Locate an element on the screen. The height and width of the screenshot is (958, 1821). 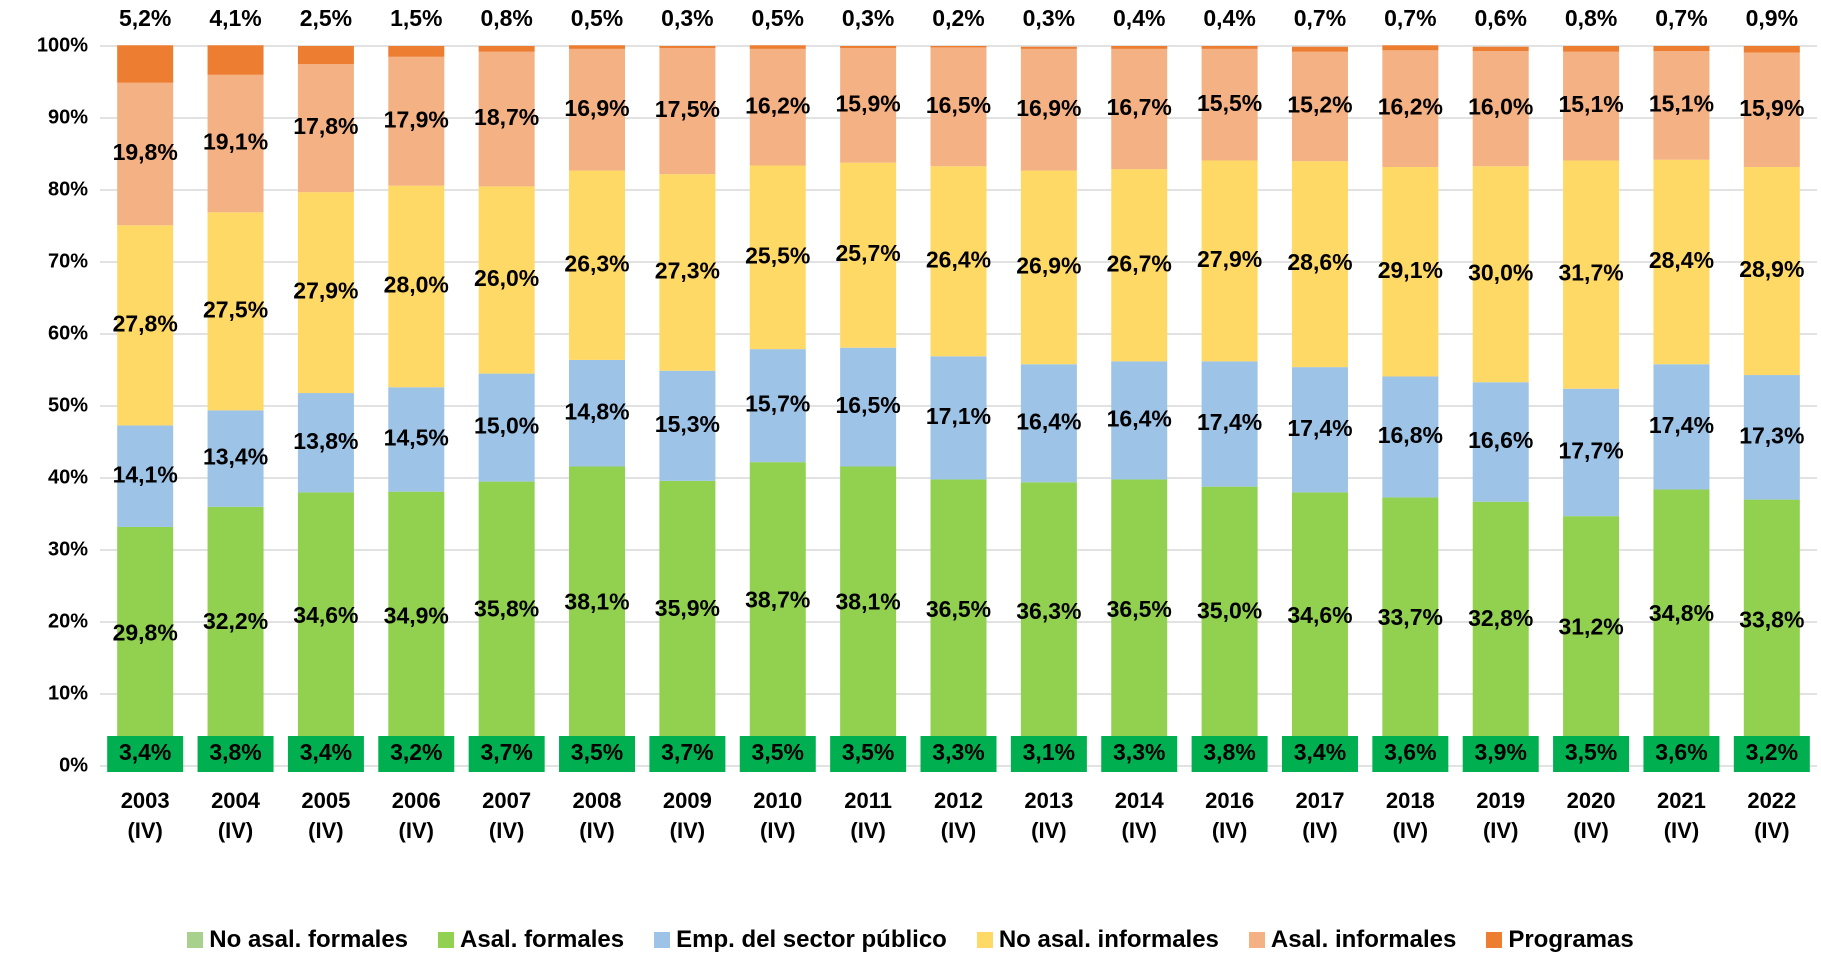
data-label: 36,5% is located at coordinates (958, 609).